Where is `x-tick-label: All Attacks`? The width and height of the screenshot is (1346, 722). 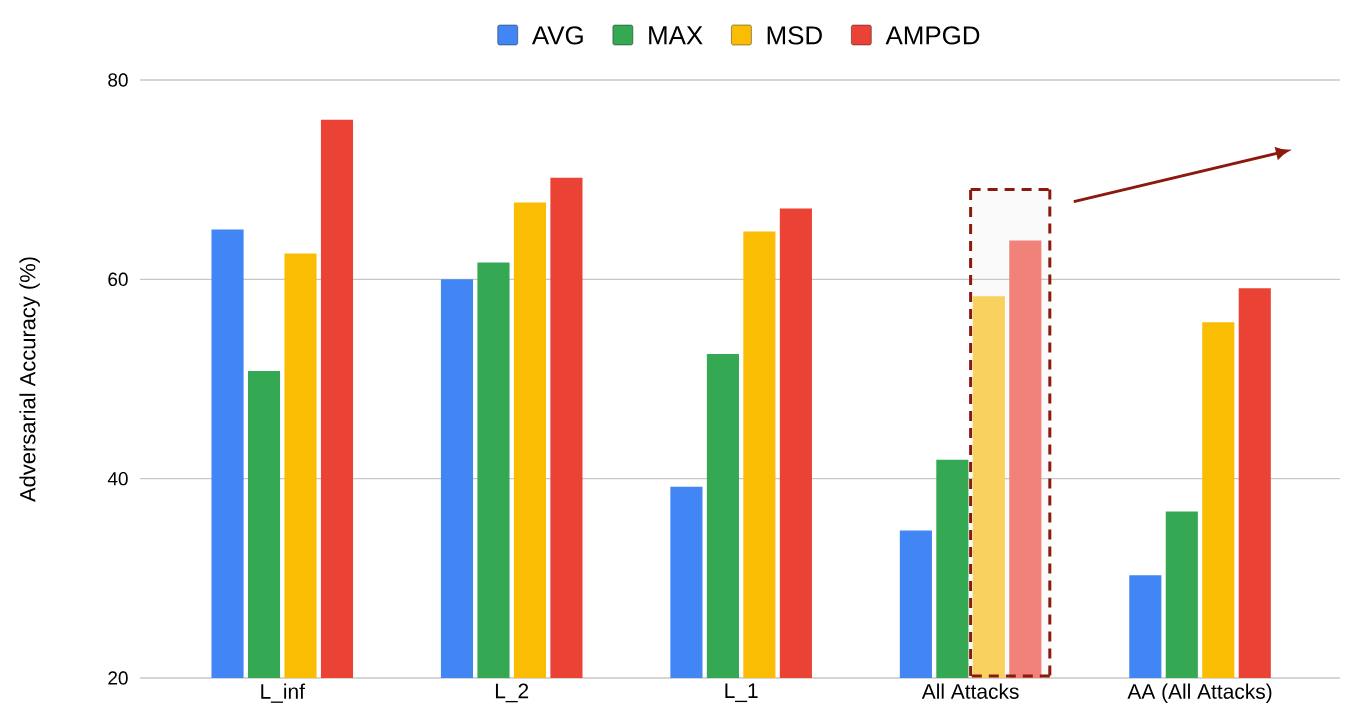 x-tick-label: All Attacks is located at coordinates (970, 691).